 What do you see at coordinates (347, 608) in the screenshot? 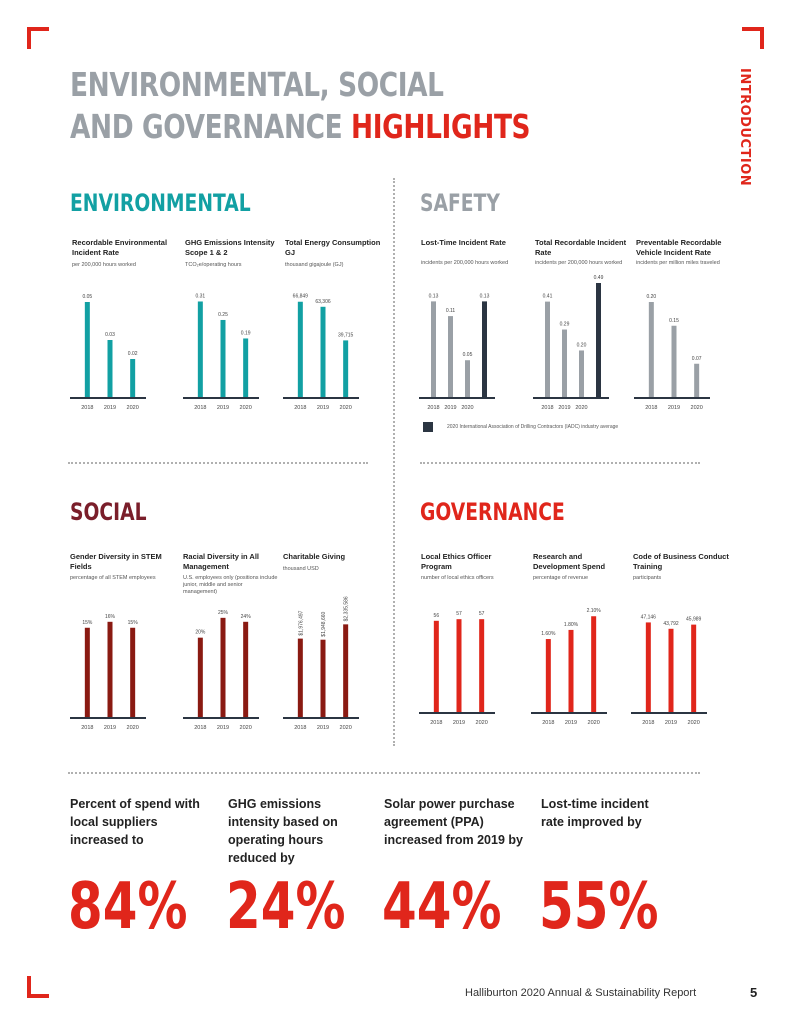
I see `data-label: $2,335,586` at bounding box center [347, 608].